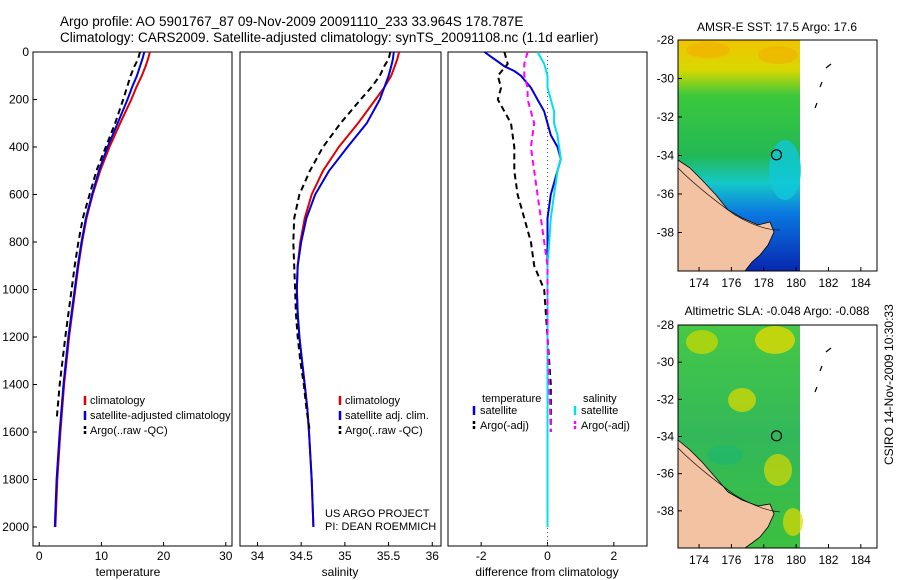  I want to click on series-line-temperature-satellite, so click(522, 289).